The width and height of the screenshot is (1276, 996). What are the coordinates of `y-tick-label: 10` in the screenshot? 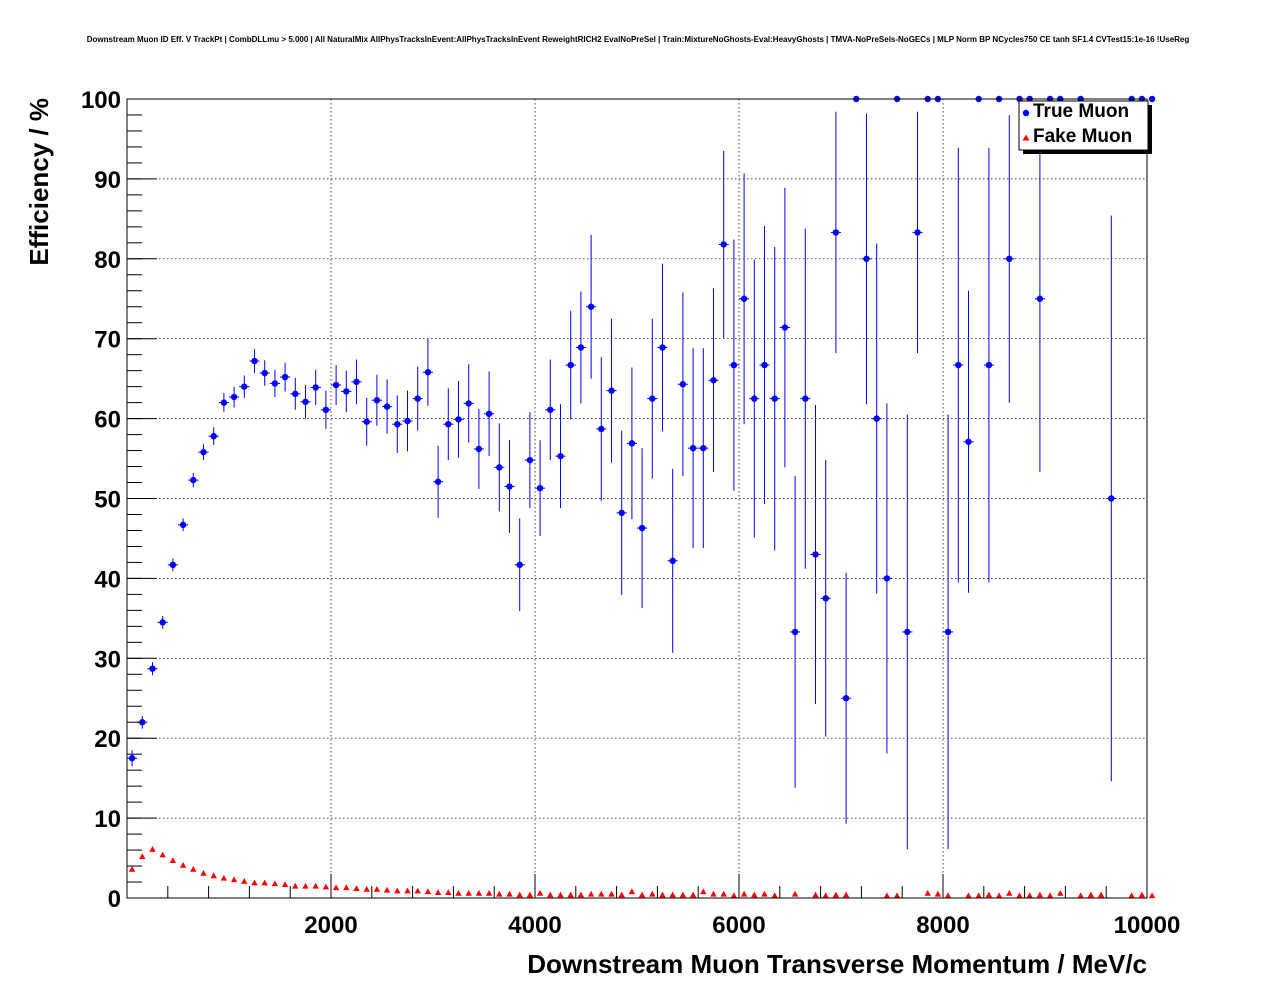 It's located at (107, 819).